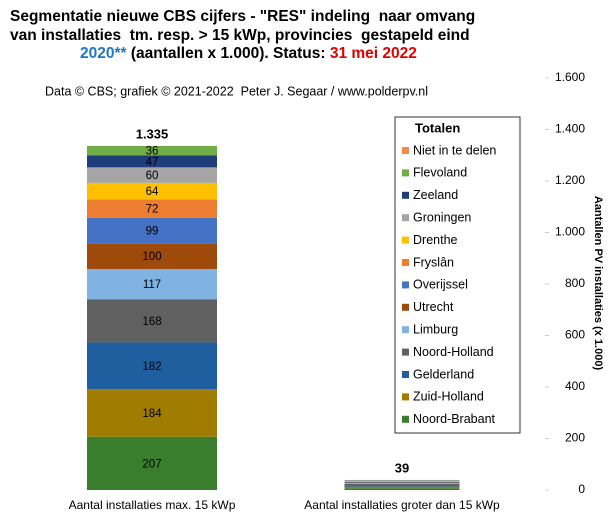 This screenshot has height=521, width=611. I want to click on legend-label: Overijssel, so click(440, 285).